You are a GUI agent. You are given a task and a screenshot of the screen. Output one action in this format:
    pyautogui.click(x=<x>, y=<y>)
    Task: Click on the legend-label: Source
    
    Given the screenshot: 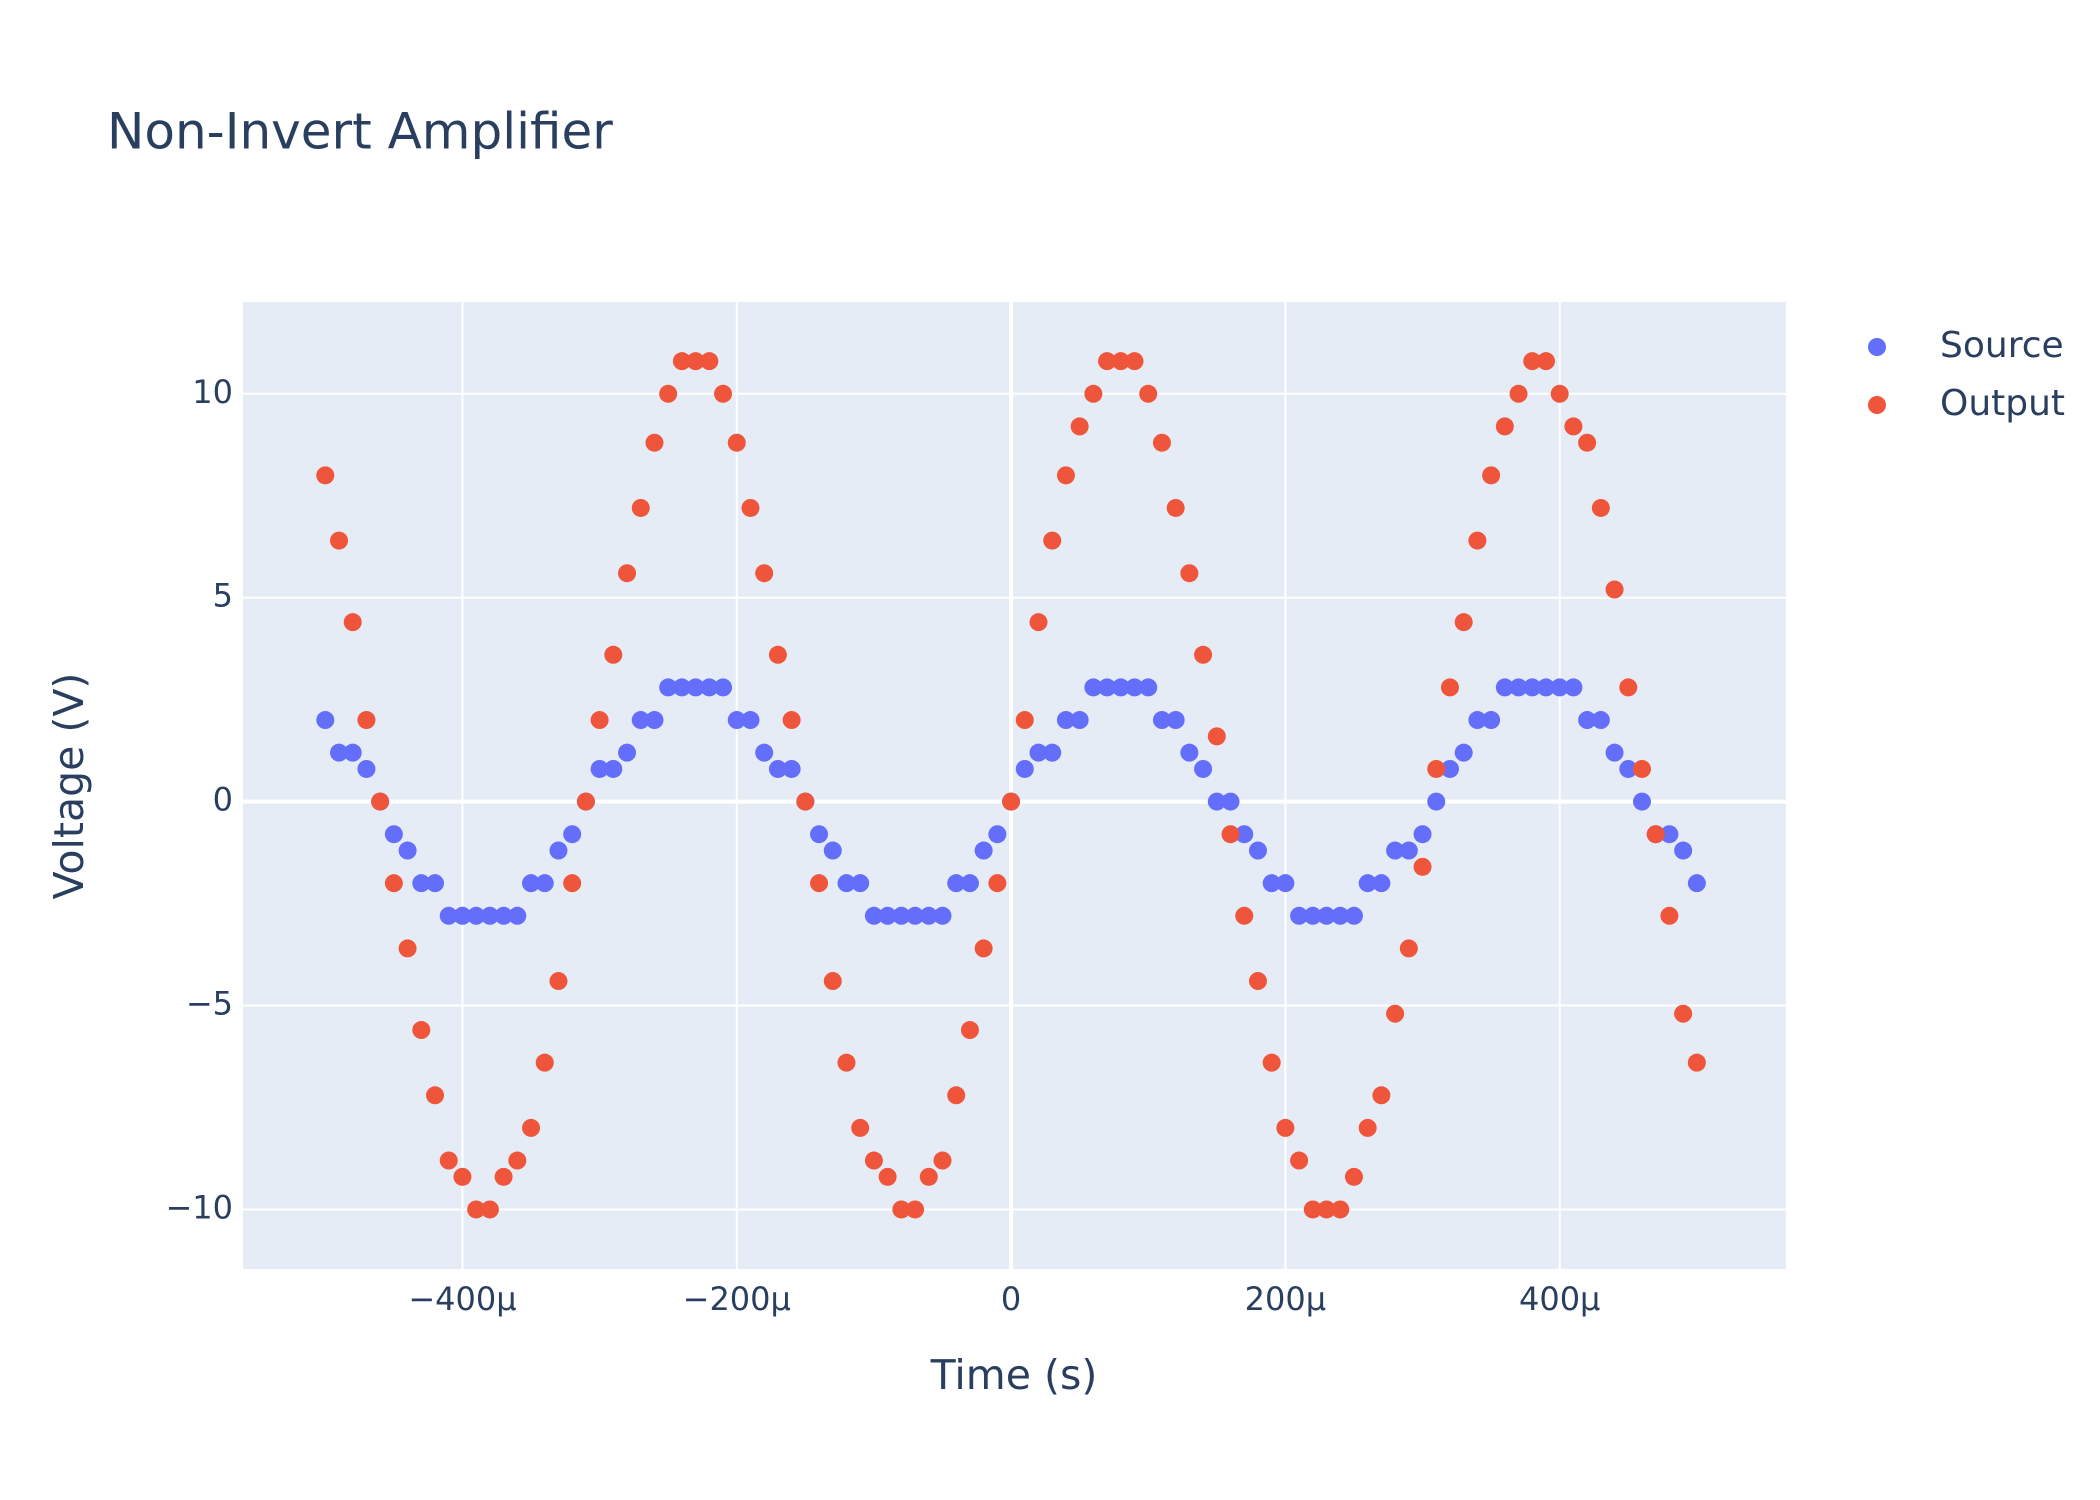 What is the action you would take?
    pyautogui.click(x=2002, y=345)
    